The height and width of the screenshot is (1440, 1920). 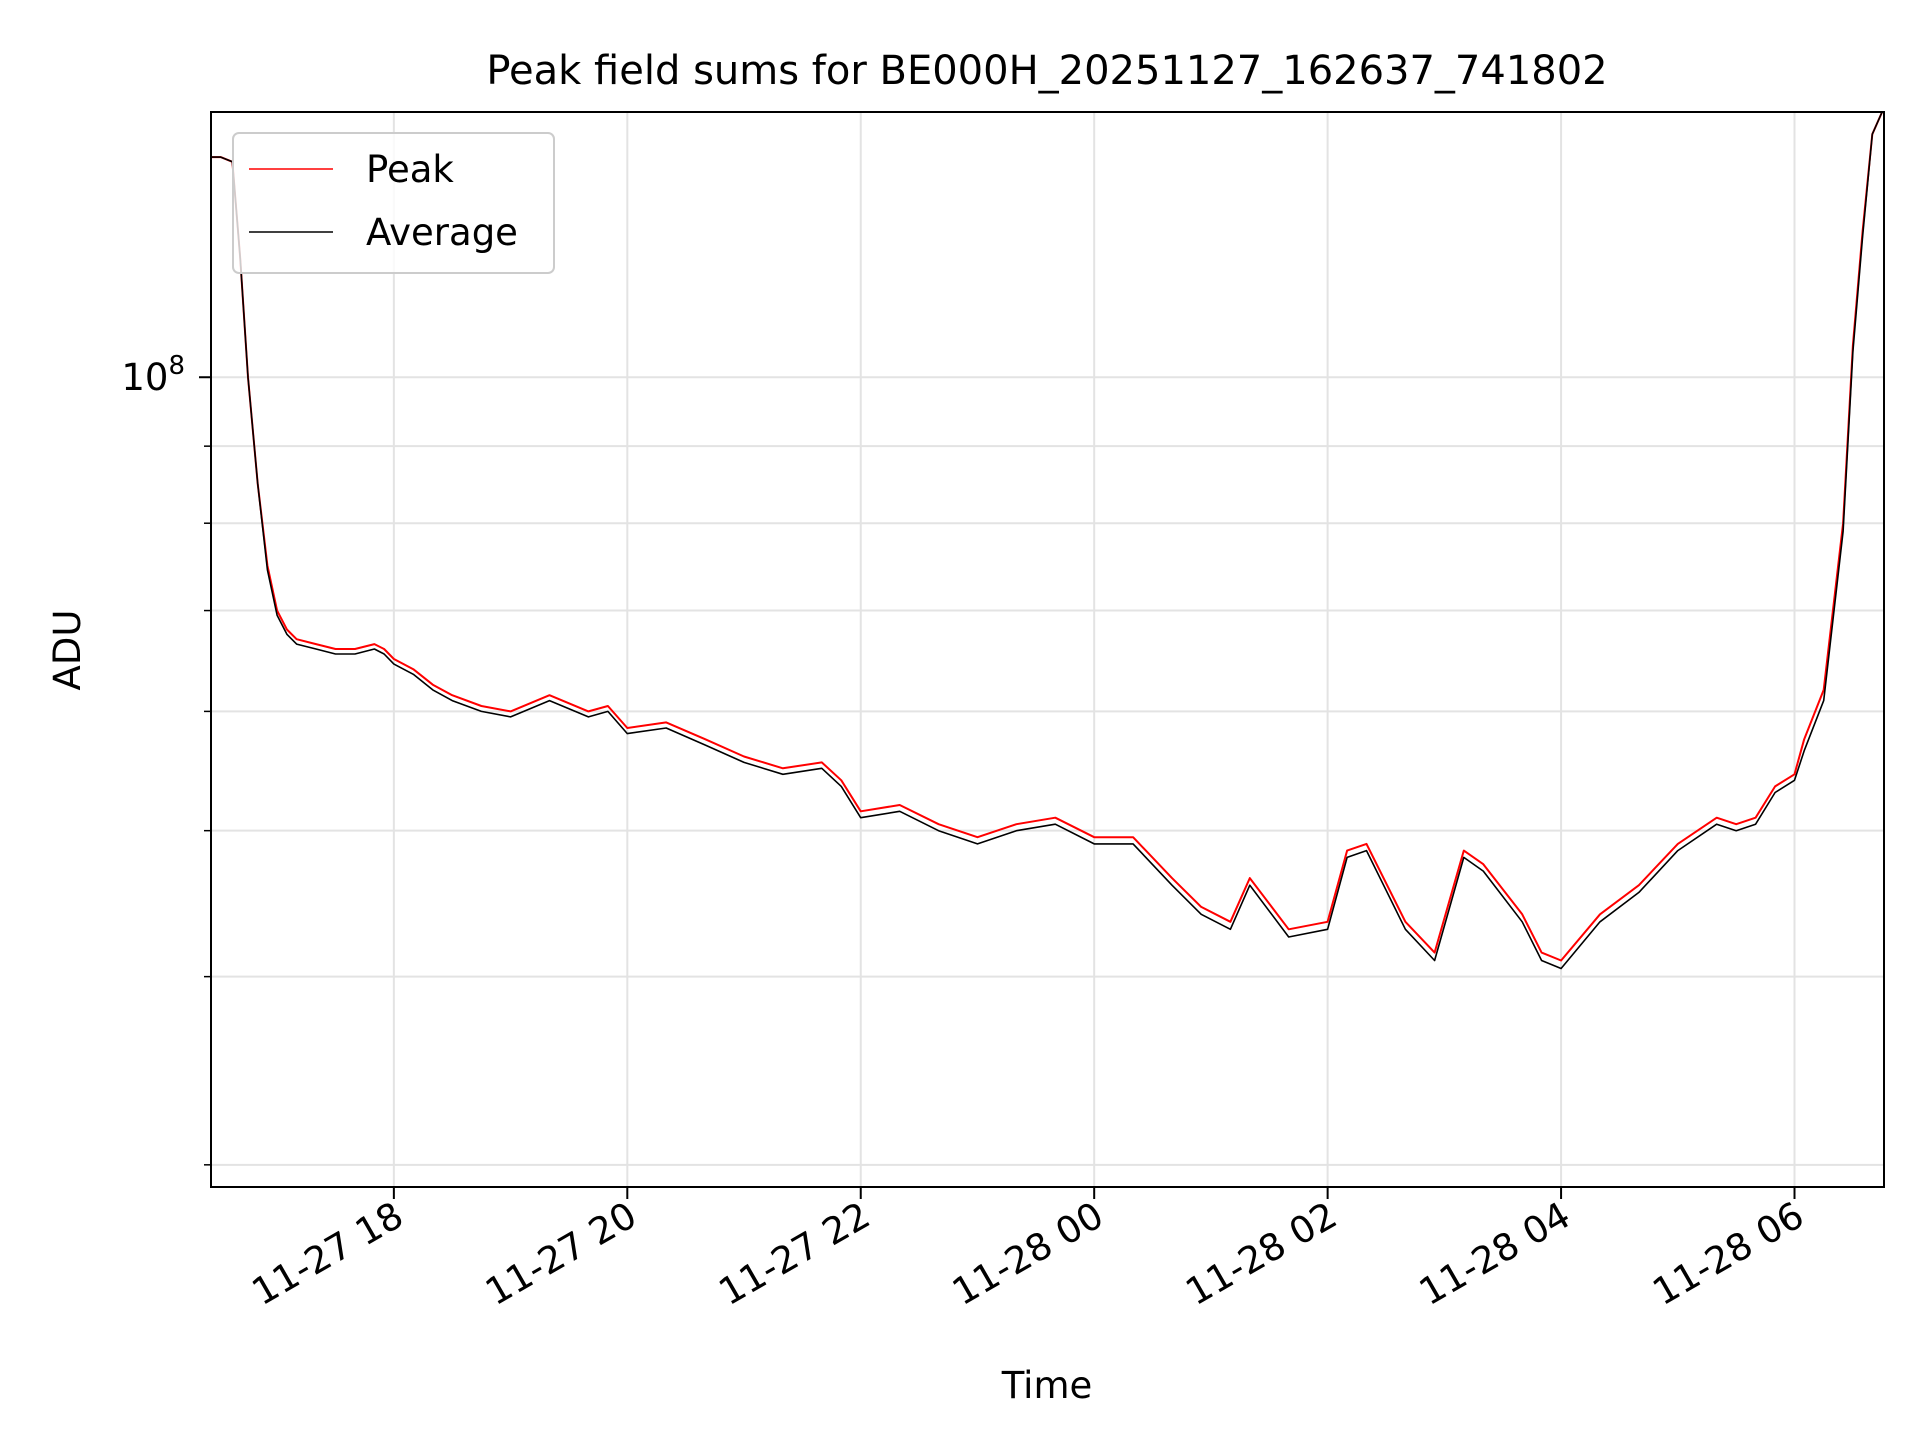 What do you see at coordinates (561, 1254) in the screenshot?
I see `x-tick-label: 11-27 20` at bounding box center [561, 1254].